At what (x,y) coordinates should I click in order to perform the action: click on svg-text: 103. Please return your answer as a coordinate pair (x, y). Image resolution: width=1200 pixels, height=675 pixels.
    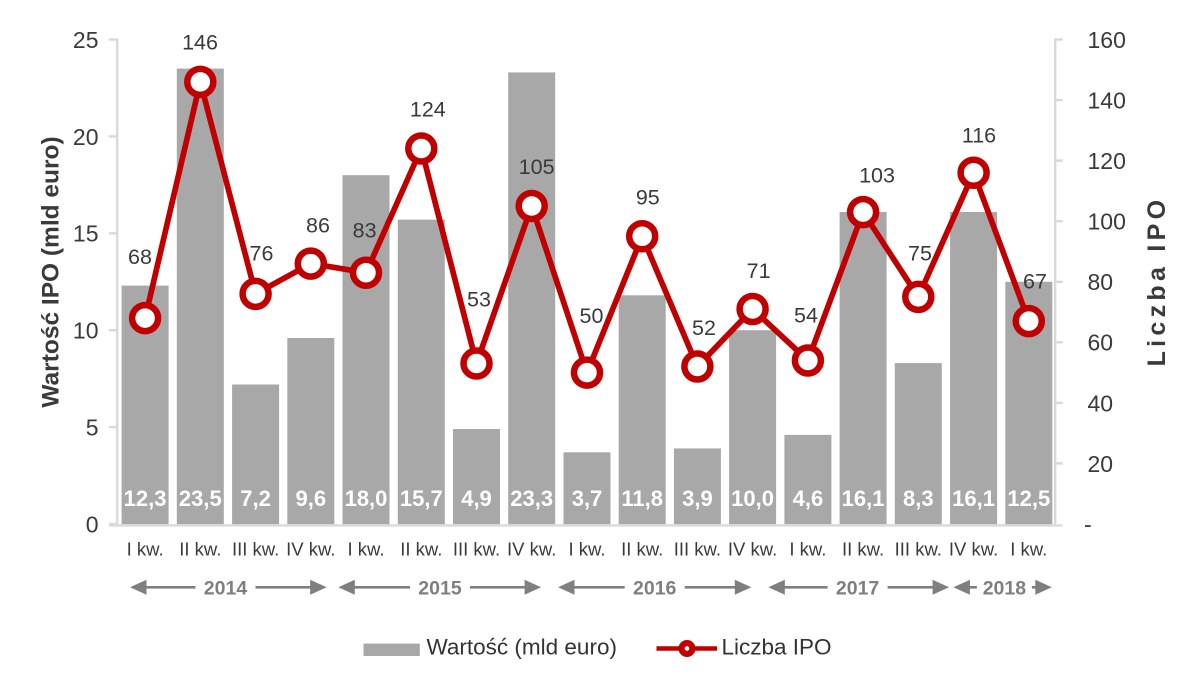
    Looking at the image, I should click on (877, 176).